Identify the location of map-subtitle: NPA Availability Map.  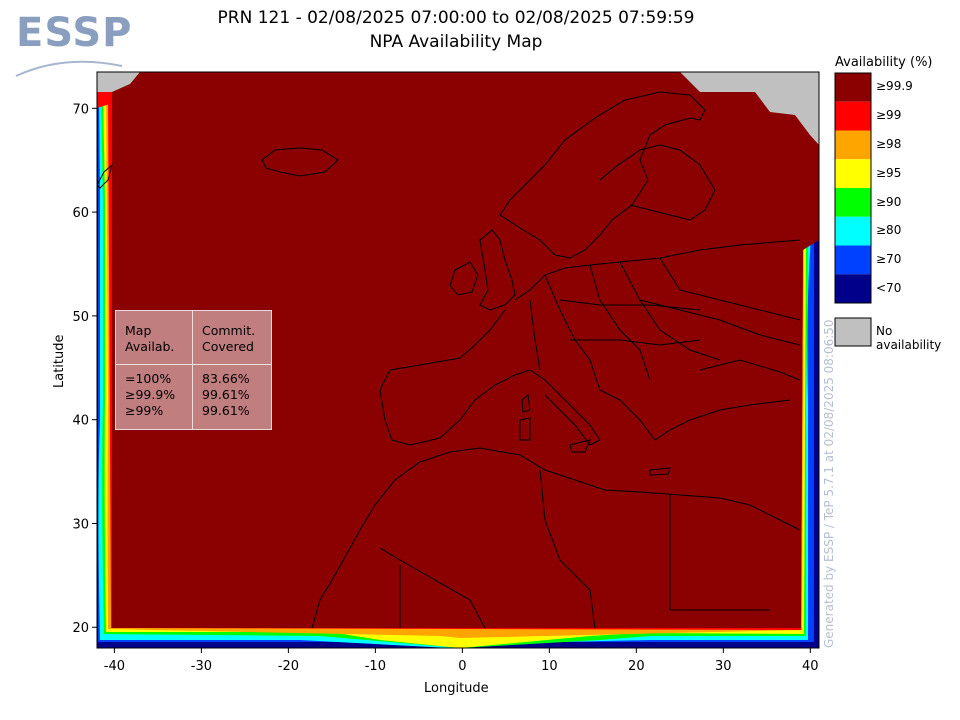
(456, 42).